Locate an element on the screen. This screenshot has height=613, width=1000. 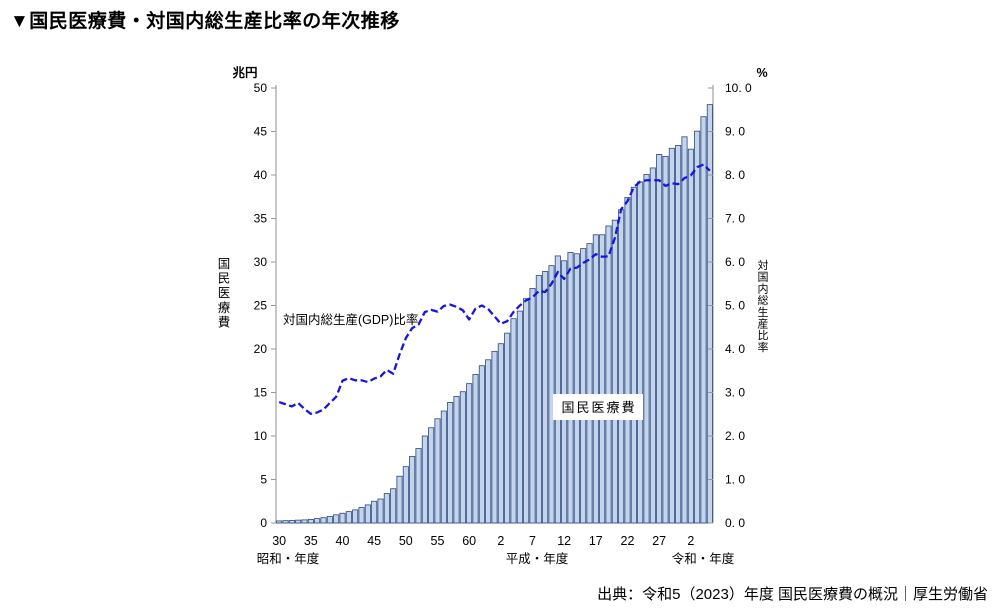
bar-2010 is located at coordinates (627, 360).